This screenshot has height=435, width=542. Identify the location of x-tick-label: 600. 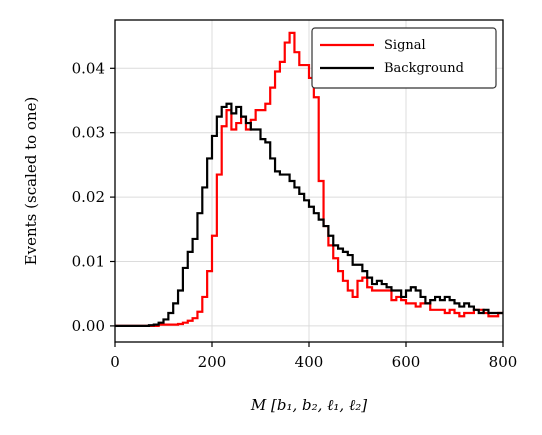
(406, 362).